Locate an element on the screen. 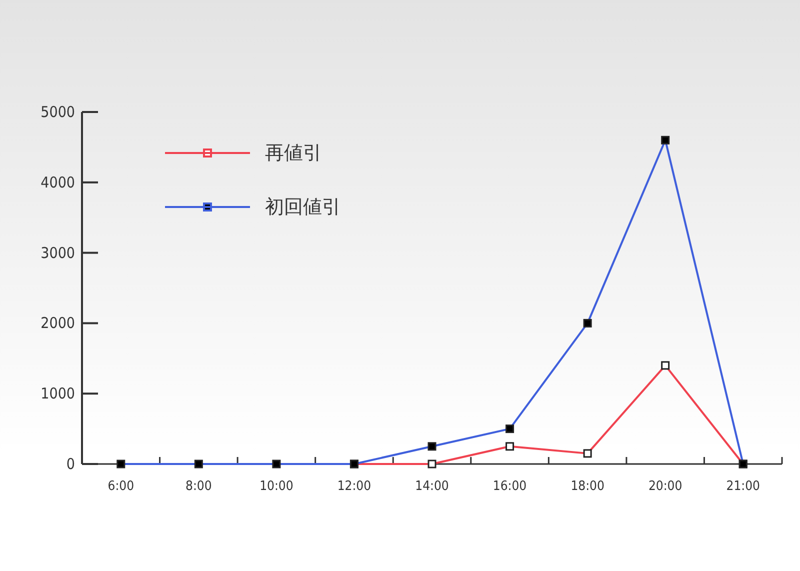  legend-label: 再値引 is located at coordinates (293, 153).